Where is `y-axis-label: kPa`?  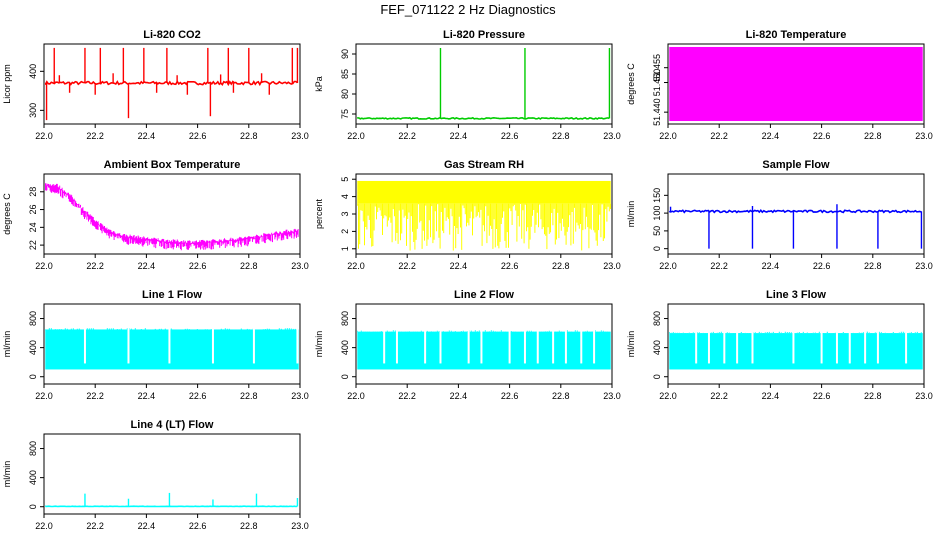 y-axis-label: kPa is located at coordinates (319, 84).